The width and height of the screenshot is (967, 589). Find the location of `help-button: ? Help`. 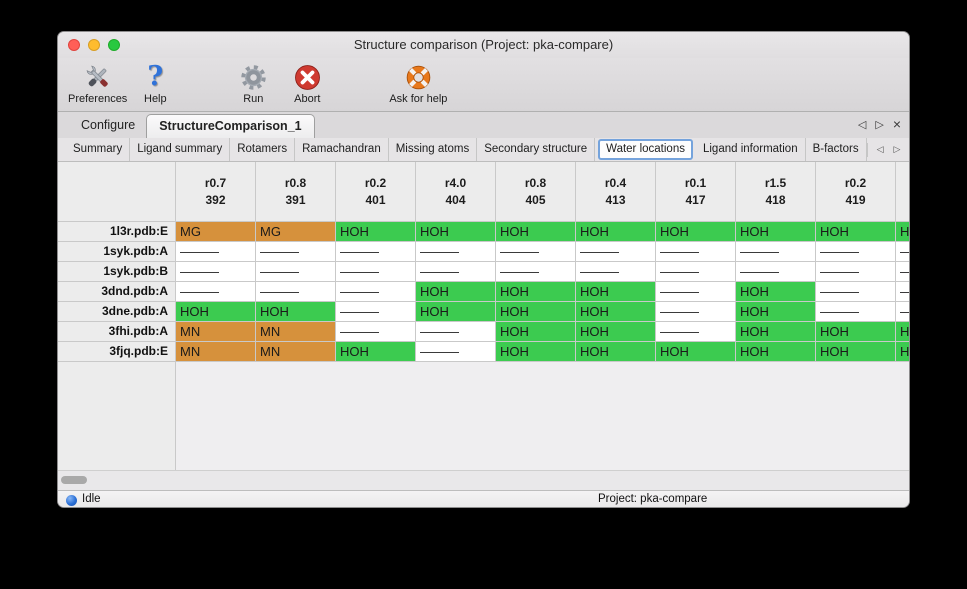

help-button: ? Help is located at coordinates (155, 83).